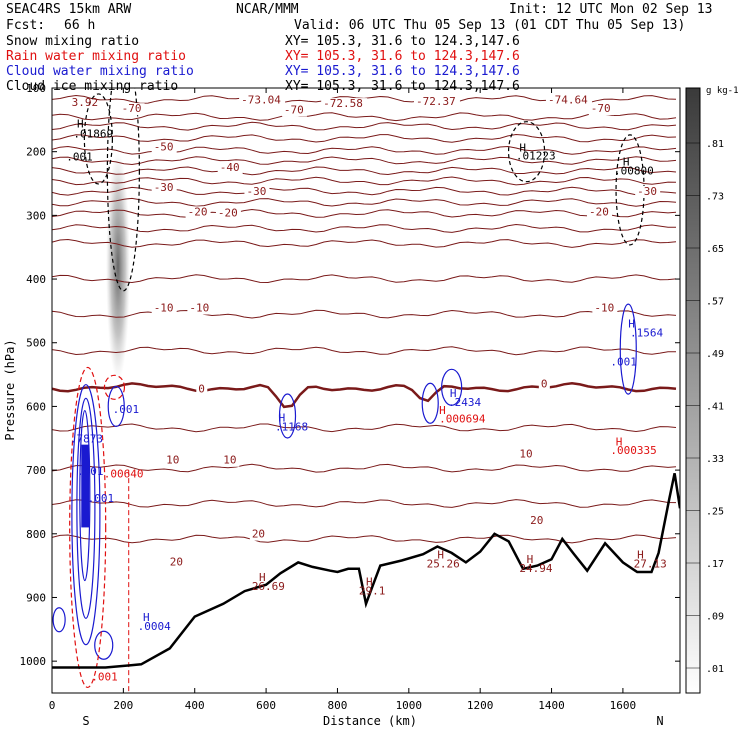 The image size is (740, 740). I want to click on y-tick-label: 1000, so click(33, 661).